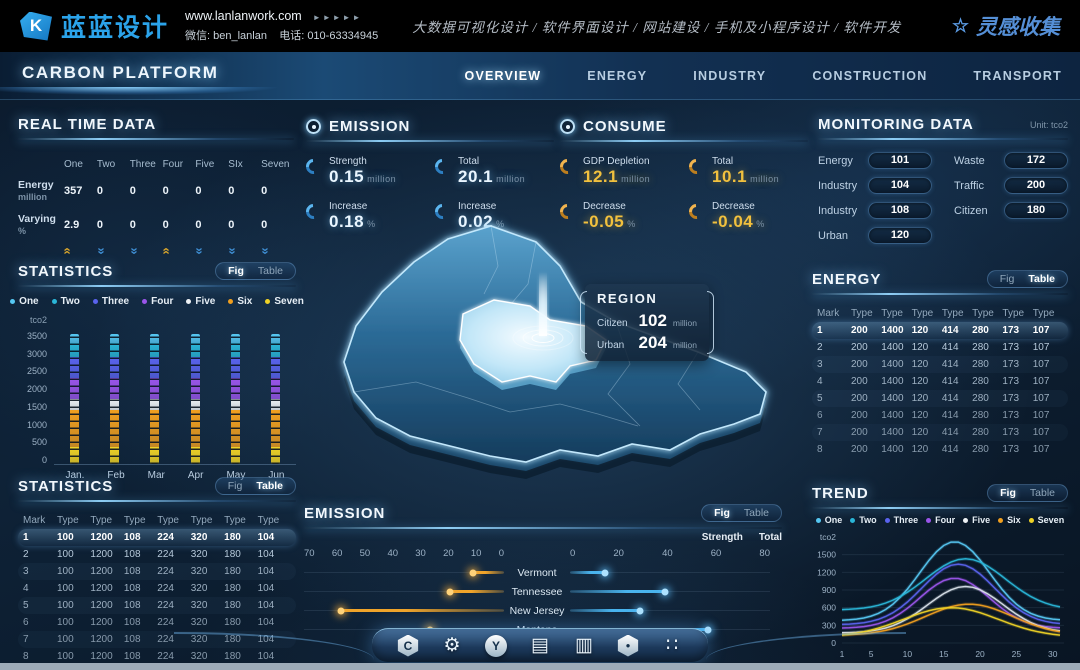 The height and width of the screenshot is (670, 1080). What do you see at coordinates (829, 625) in the screenshot?
I see `svg-text: 300` at bounding box center [829, 625].